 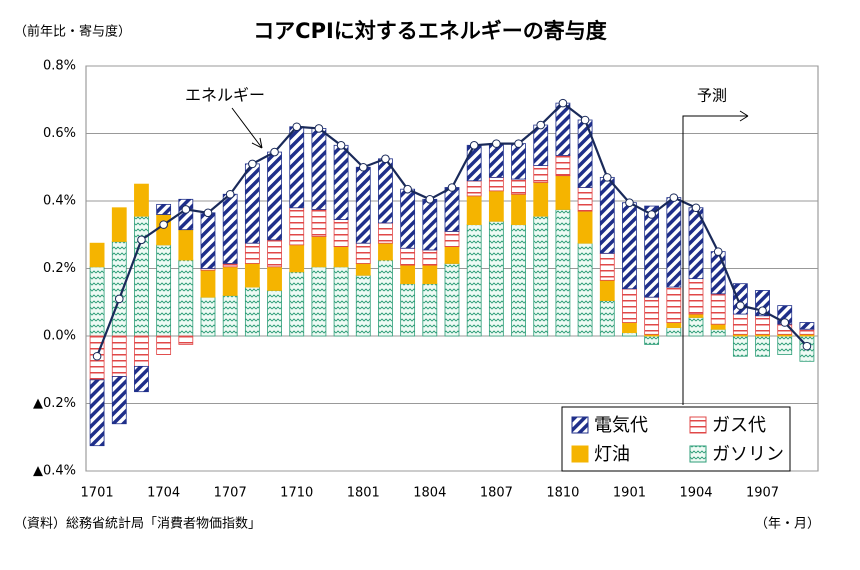 What do you see at coordinates (739, 425) in the screenshot?
I see `legend-label: ガス代` at bounding box center [739, 425].